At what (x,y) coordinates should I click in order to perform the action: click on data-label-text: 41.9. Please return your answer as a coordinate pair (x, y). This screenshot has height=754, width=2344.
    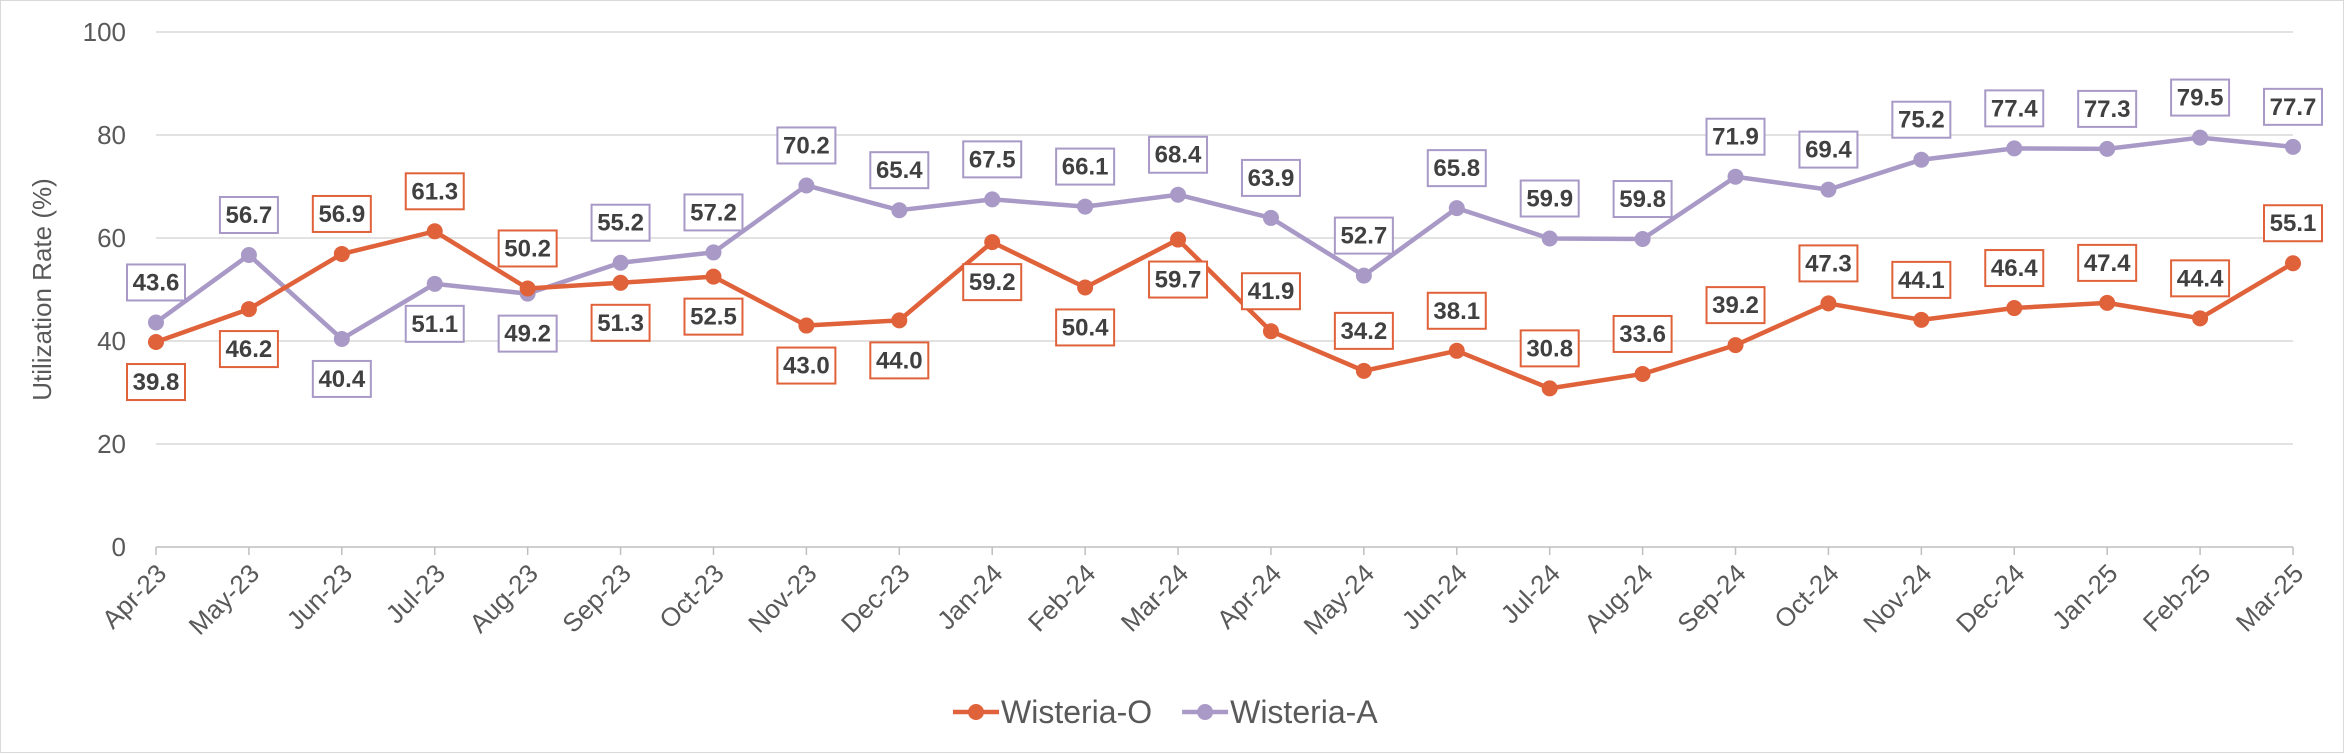
    Looking at the image, I should click on (1271, 291).